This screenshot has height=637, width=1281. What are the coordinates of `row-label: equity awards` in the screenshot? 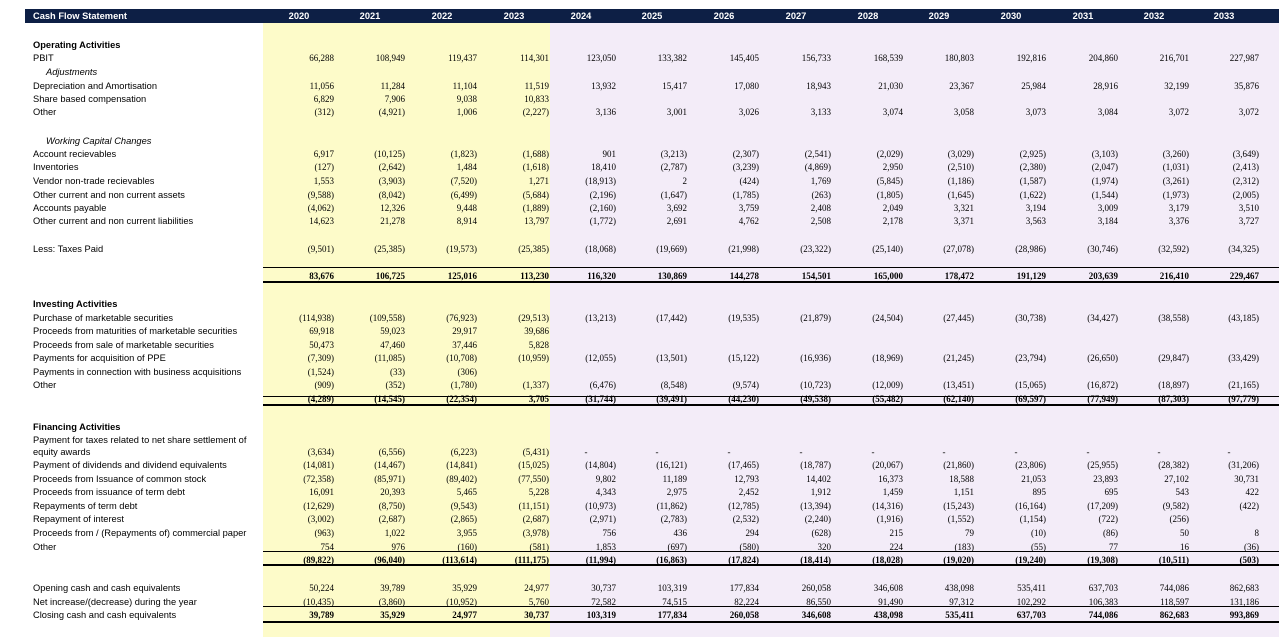 It's located at (62, 452).